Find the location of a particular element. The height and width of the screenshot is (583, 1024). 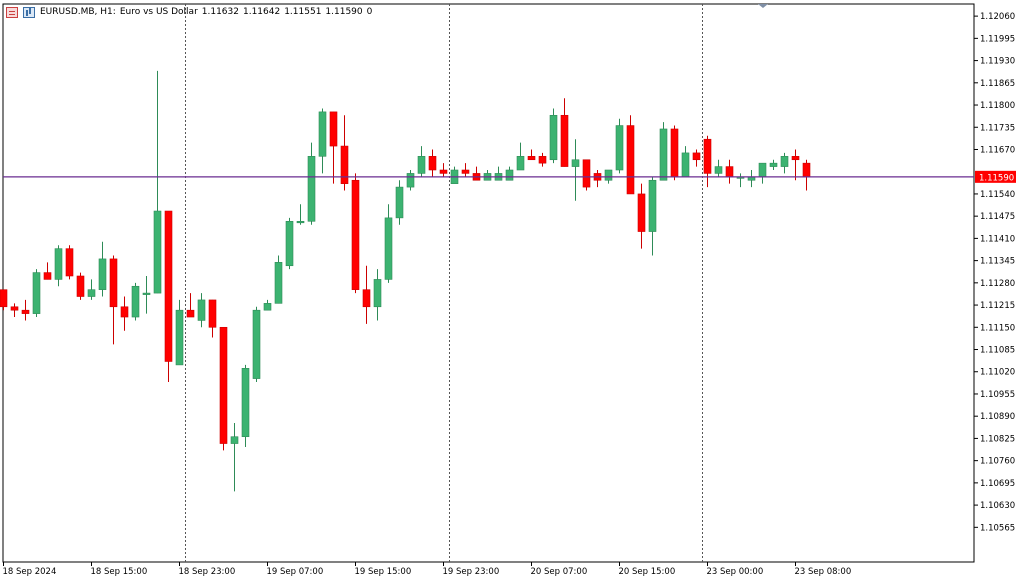

chart-shift-marker-icon is located at coordinates (763, 6).